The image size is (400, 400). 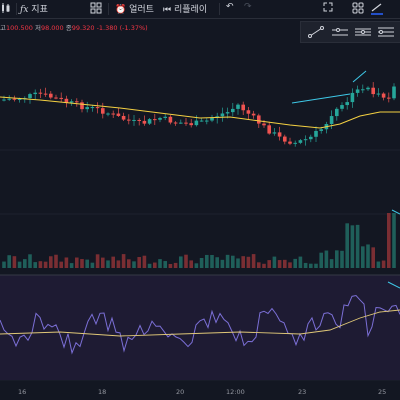 What do you see at coordinates (235, 392) in the screenshot?
I see `x-axis-label: 12:00` at bounding box center [235, 392].